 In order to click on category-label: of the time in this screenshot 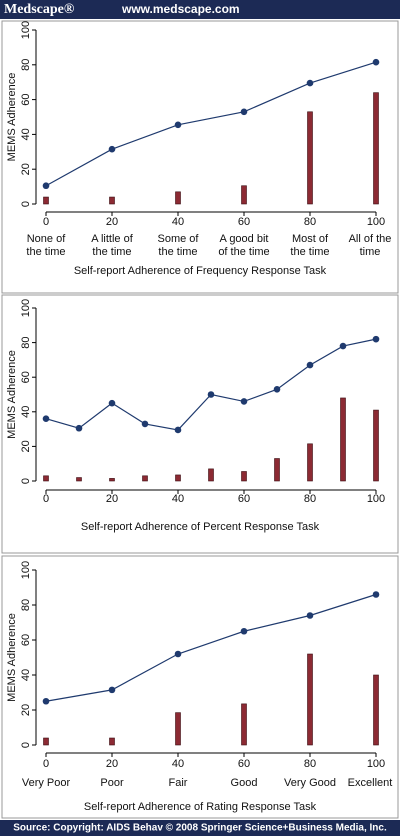, I will do `click(243, 252)`.